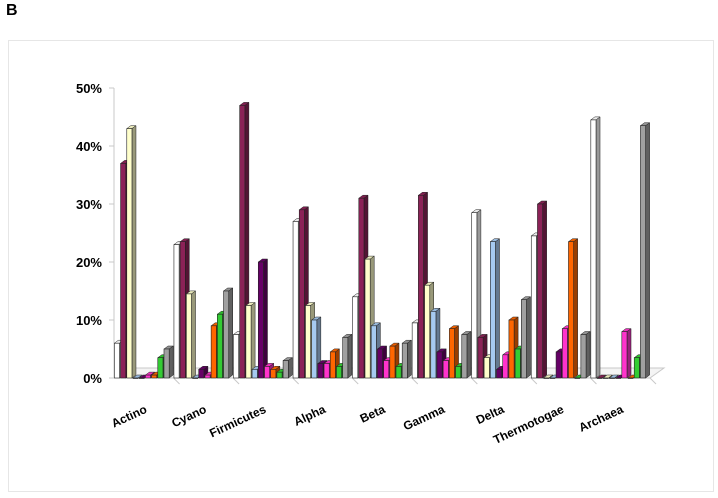 The height and width of the screenshot is (498, 718). Describe the element at coordinates (310, 415) in the screenshot. I see `x-tick-label: Alpha` at that location.